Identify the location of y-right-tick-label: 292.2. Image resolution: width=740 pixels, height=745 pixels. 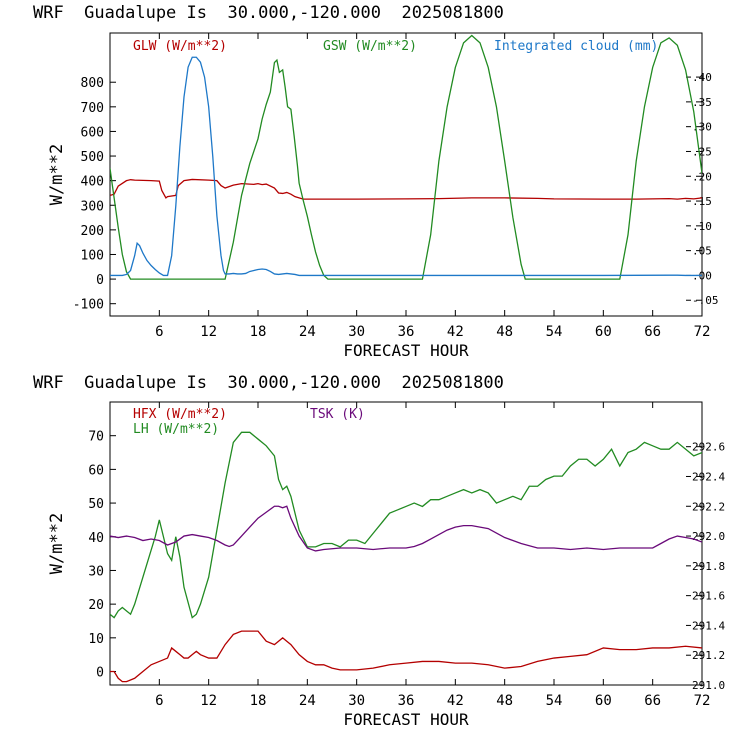
(708, 506).